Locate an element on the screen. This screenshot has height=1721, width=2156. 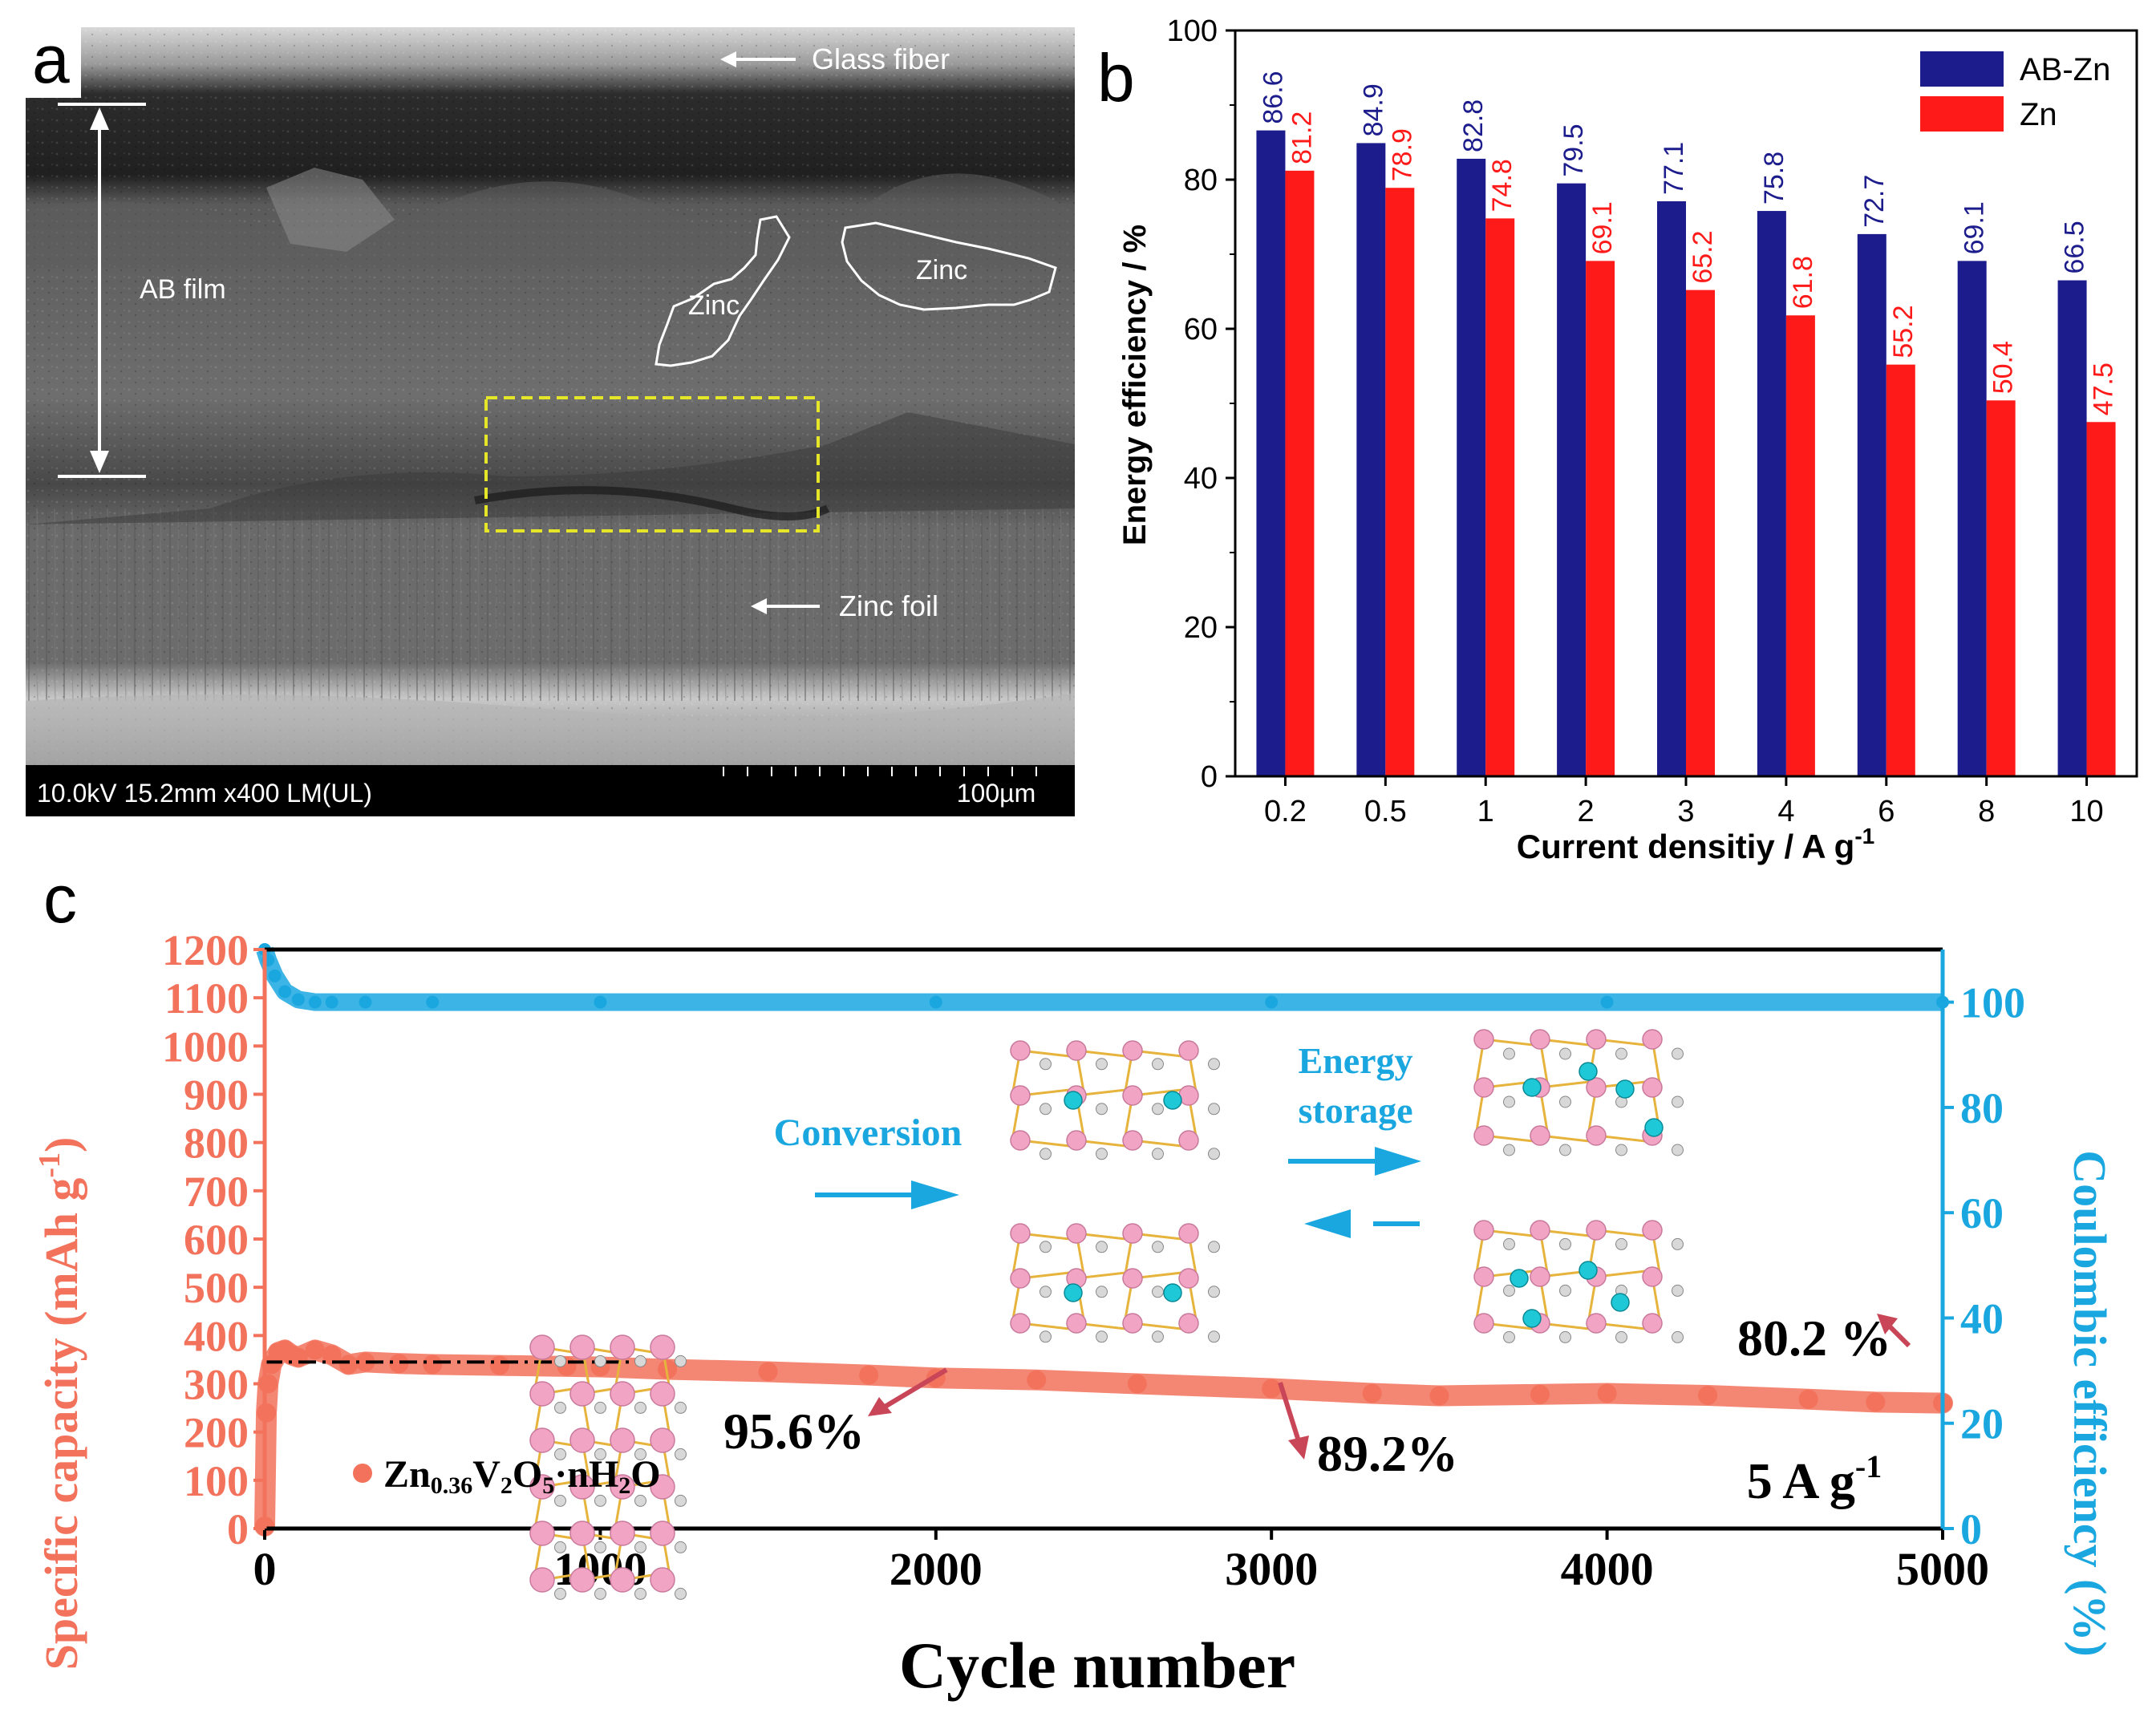
retention-label-3: 80.2 % is located at coordinates (1814, 1338).